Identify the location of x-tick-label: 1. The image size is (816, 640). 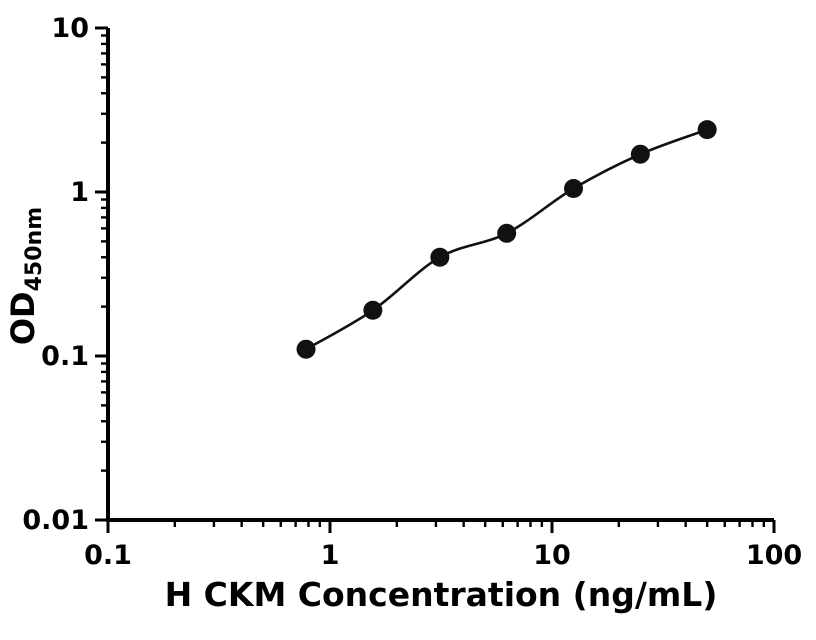
(330, 555).